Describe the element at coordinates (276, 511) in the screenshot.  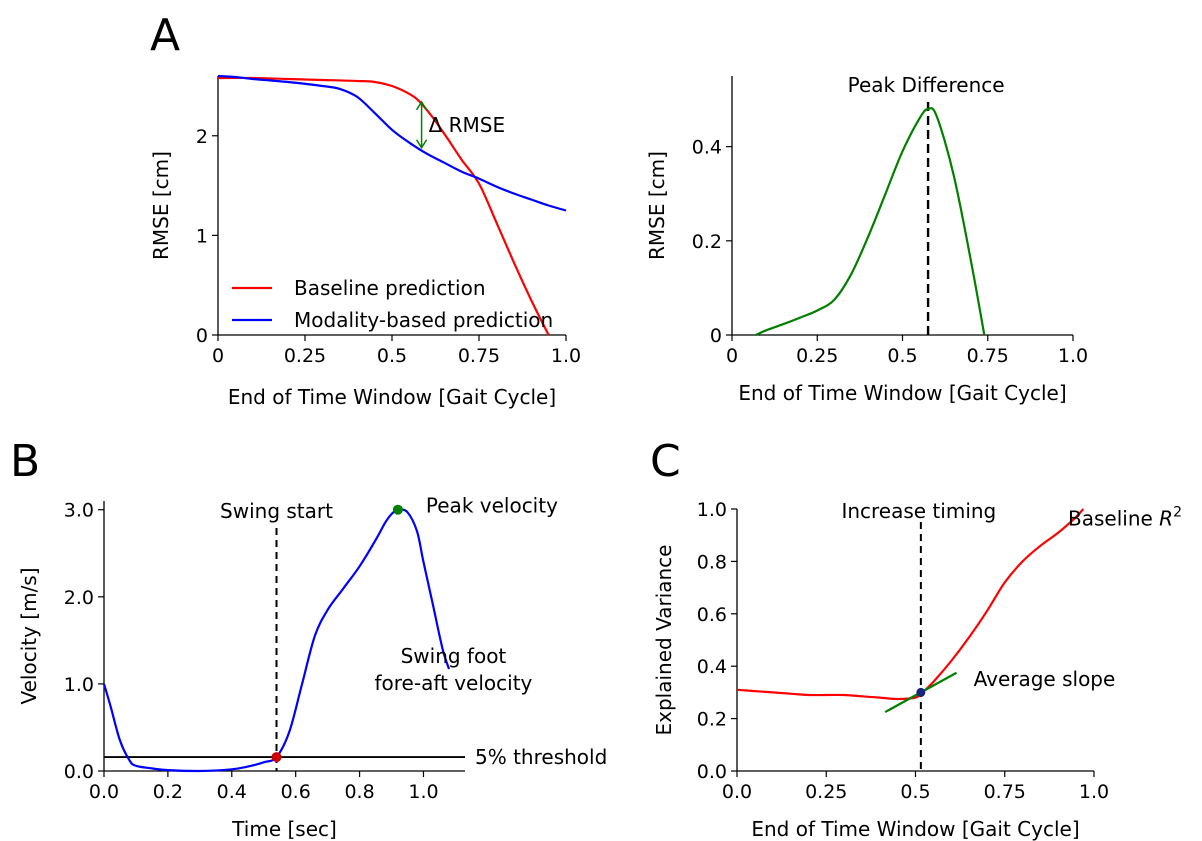
I see `swing-start-label: Swing start` at that location.